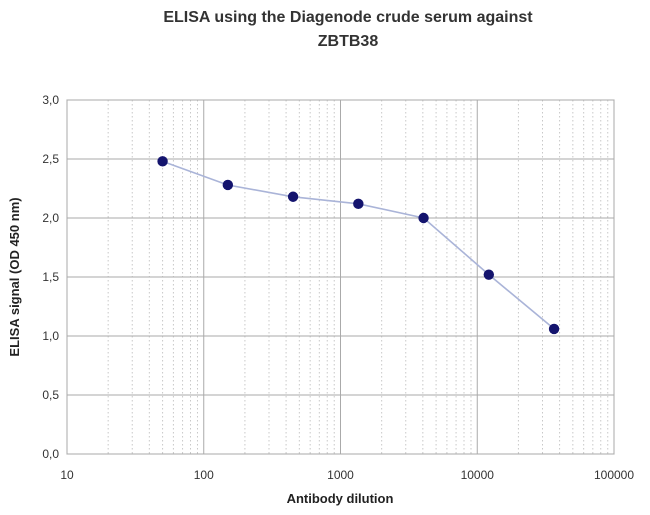 The image size is (650, 515). Describe the element at coordinates (348, 41) in the screenshot. I see `chart-title-line-2: ZBTB38` at that location.